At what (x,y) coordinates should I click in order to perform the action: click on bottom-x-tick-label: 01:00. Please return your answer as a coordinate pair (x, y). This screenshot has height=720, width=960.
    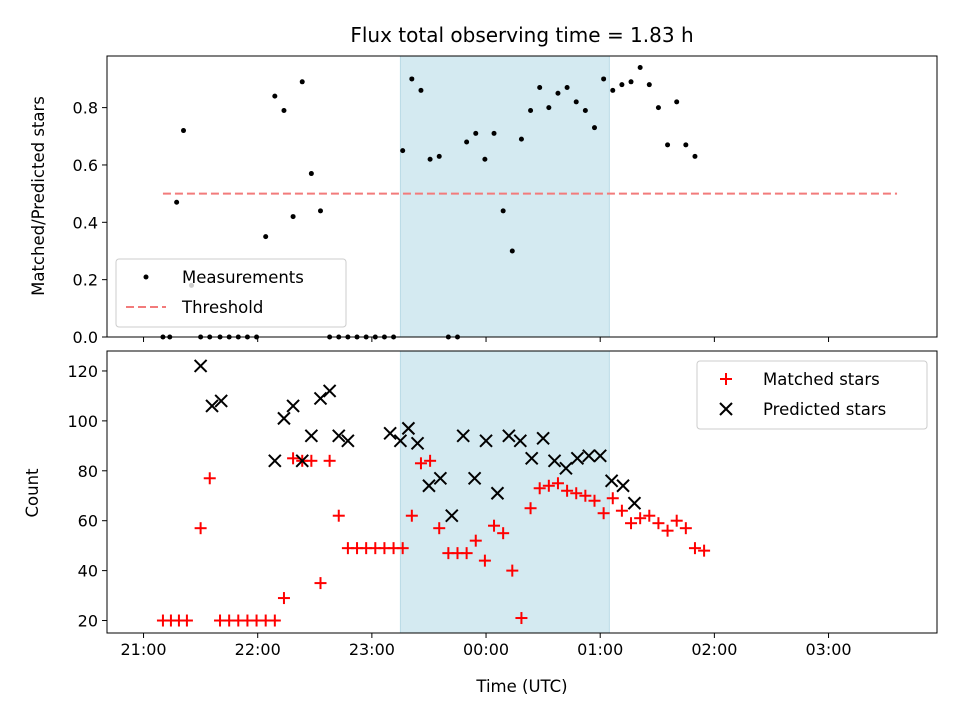
    Looking at the image, I should click on (600, 649).